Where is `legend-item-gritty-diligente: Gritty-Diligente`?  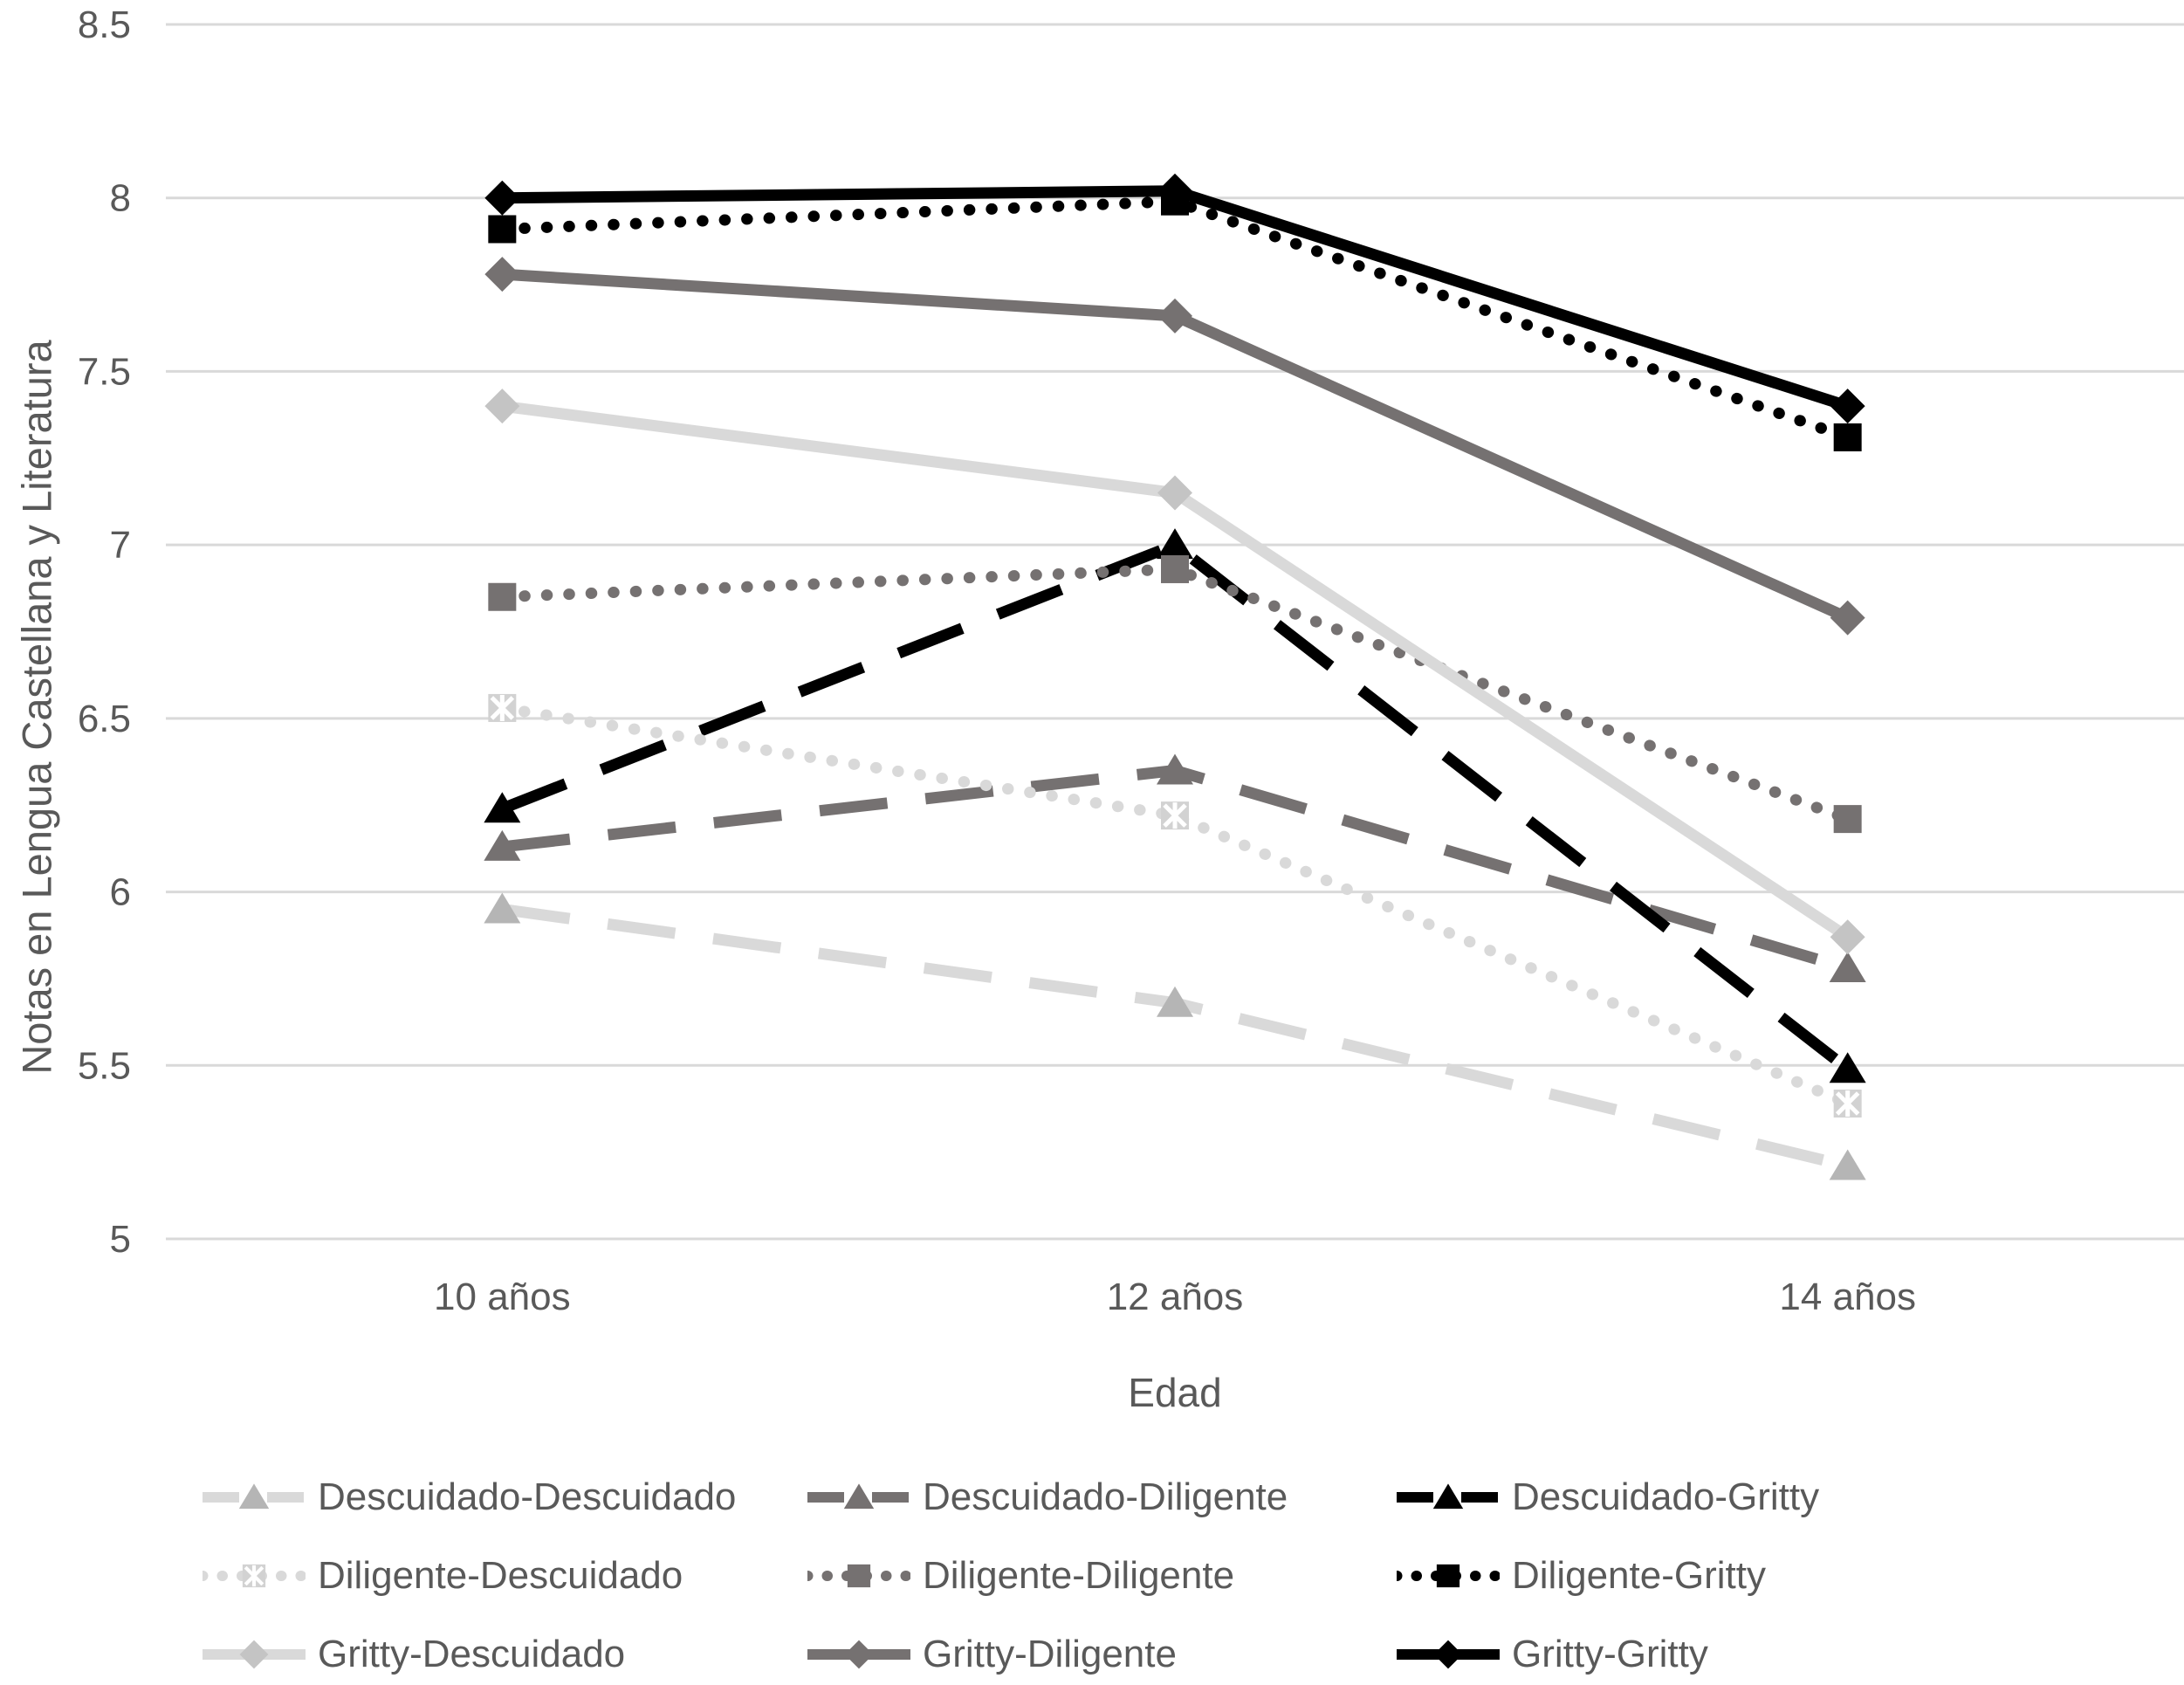
legend-item-gritty-diligente: Gritty-Diligente is located at coordinates (992, 1654).